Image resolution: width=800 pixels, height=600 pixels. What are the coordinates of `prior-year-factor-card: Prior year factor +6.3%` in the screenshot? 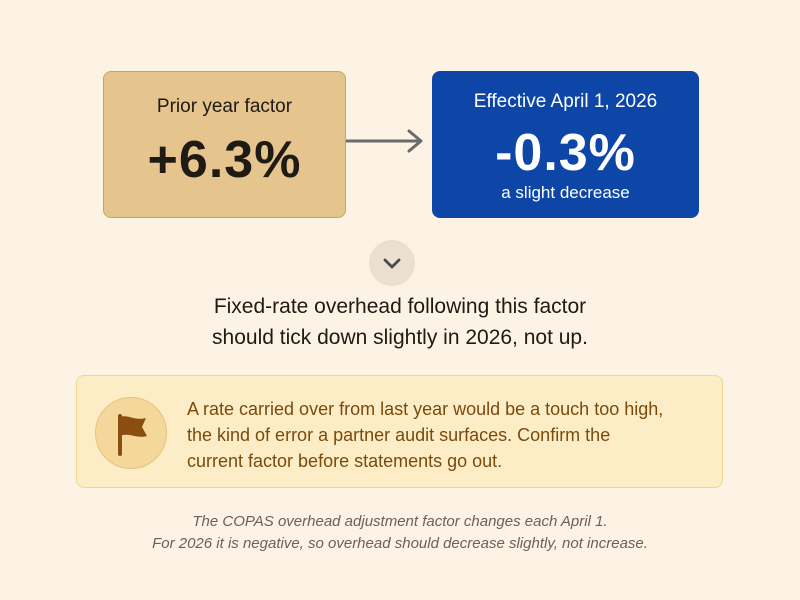 It's located at (224, 144).